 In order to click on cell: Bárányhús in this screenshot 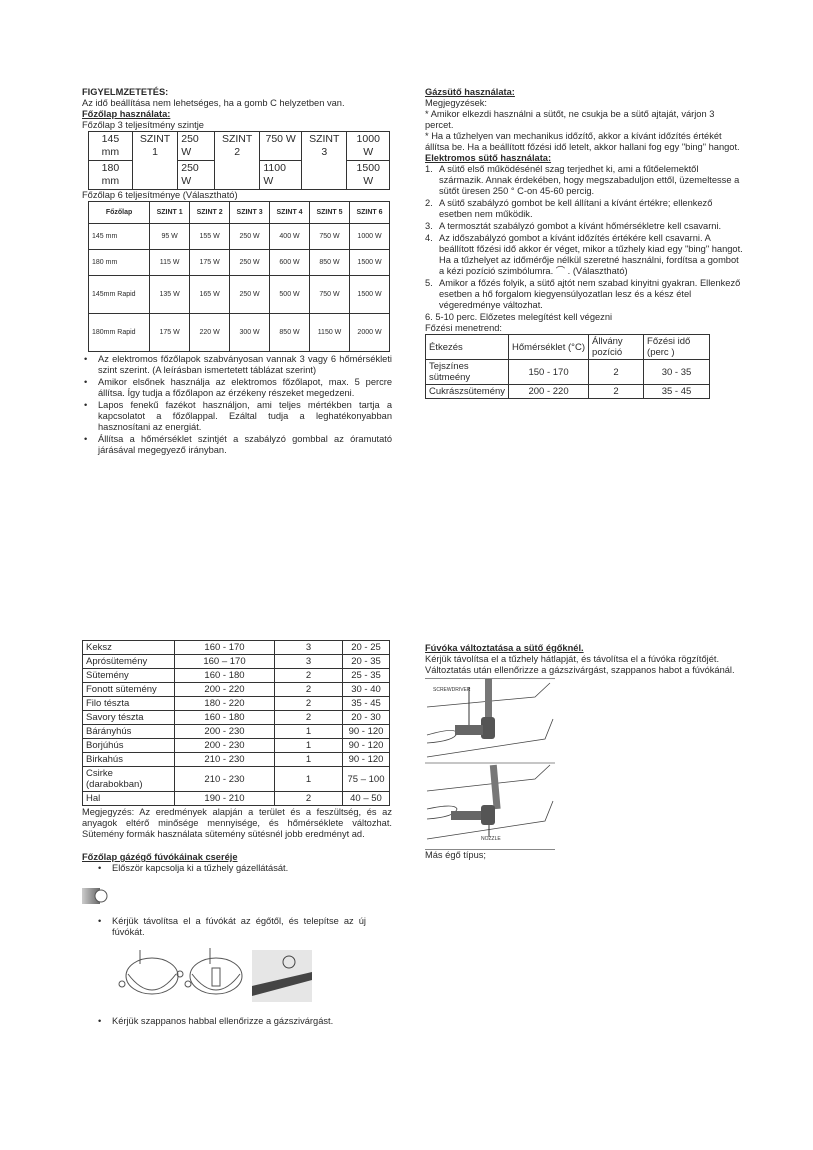, I will do `click(128, 731)`.